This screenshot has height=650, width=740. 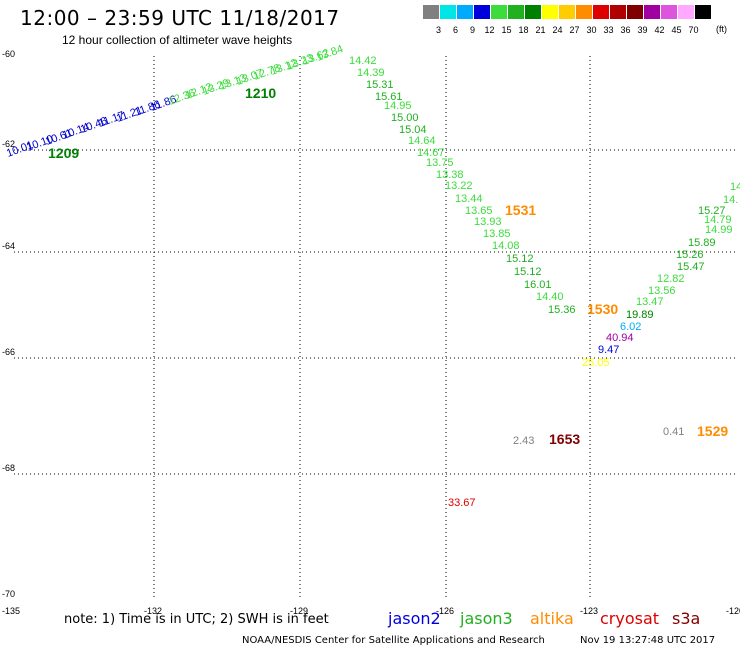 I want to click on satellite-legend-jason2: jason2, so click(x=414, y=618).